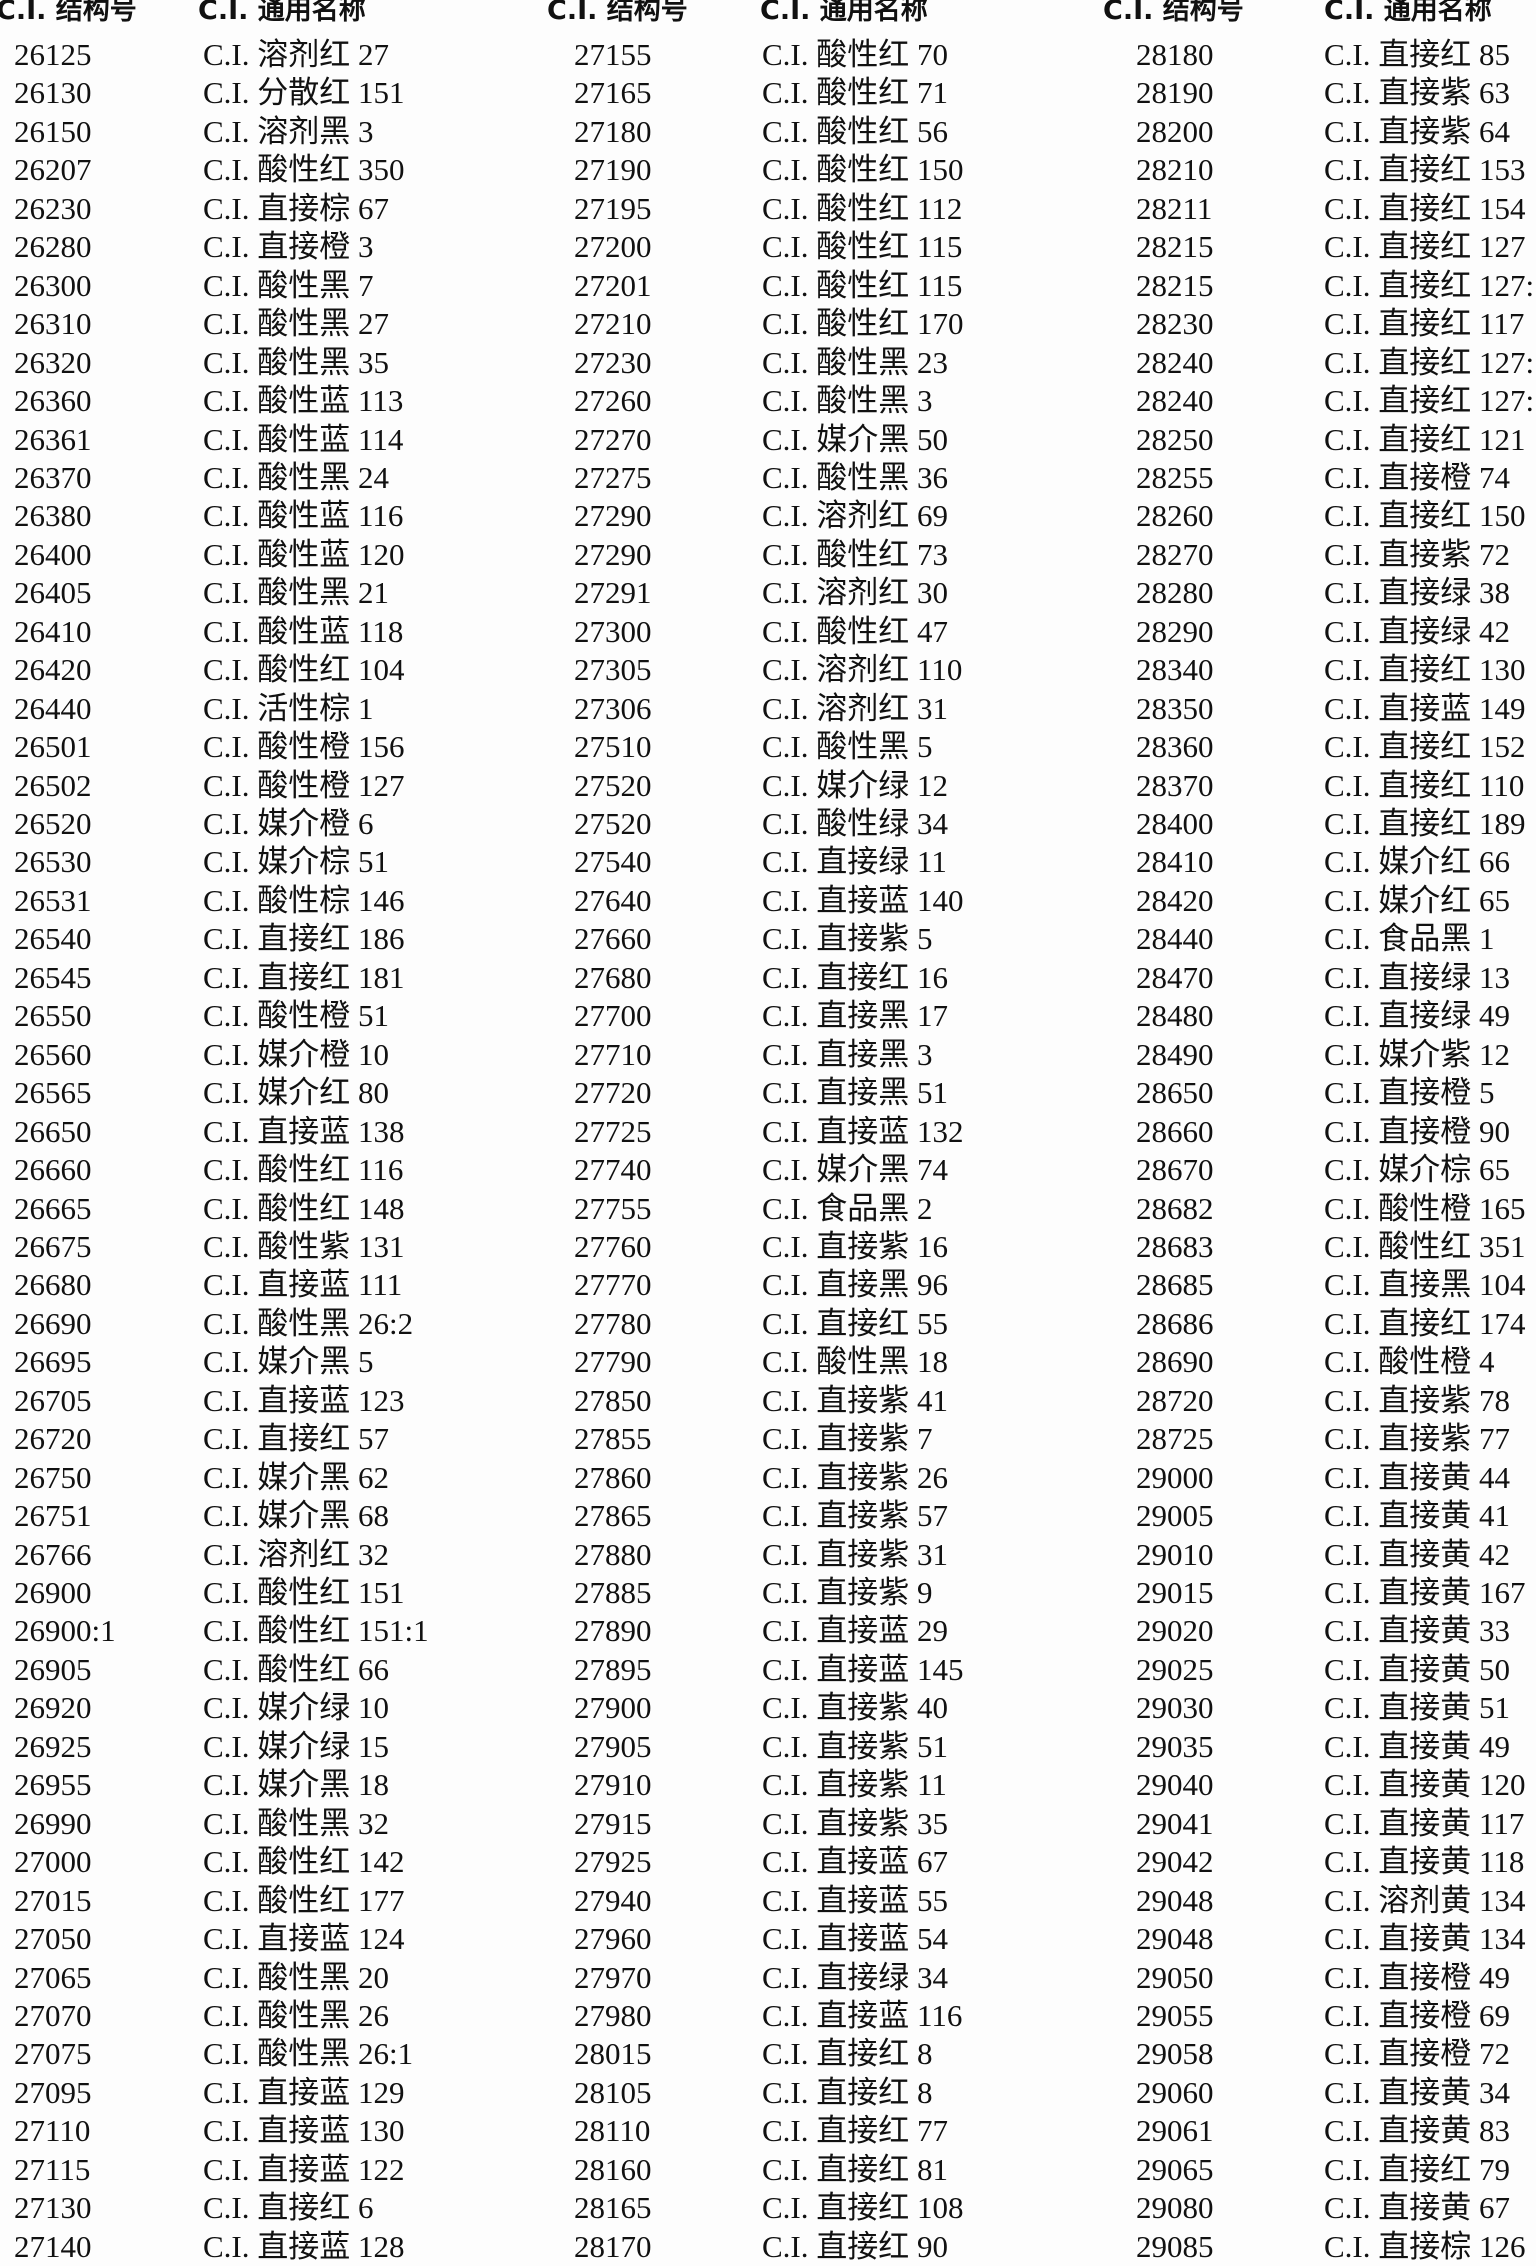 This screenshot has width=1536, height=2266. I want to click on generic-name-cell: C.I. 媒介黑 5, so click(288, 1362).